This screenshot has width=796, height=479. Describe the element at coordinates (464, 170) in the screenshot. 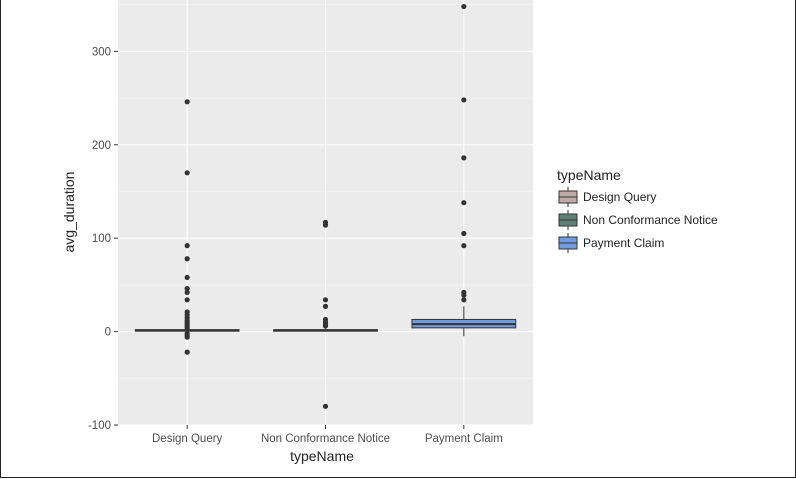

I see `box-payment-claim` at that location.